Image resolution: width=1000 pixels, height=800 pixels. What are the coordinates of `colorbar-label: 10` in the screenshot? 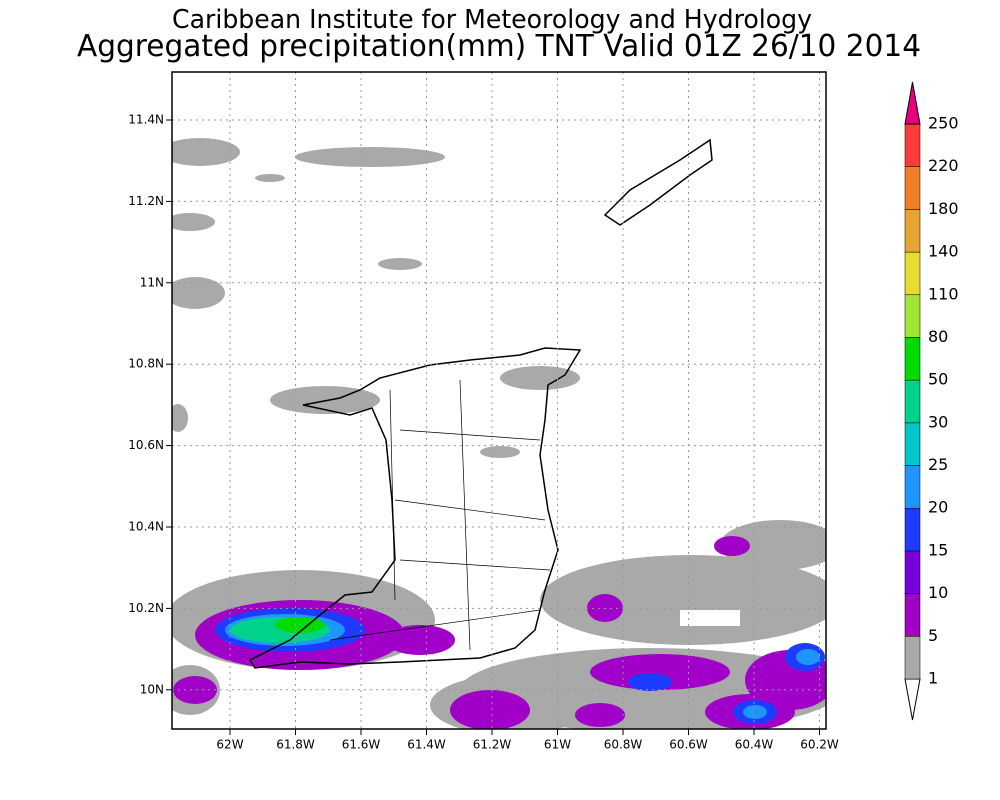 It's located at (938, 592).